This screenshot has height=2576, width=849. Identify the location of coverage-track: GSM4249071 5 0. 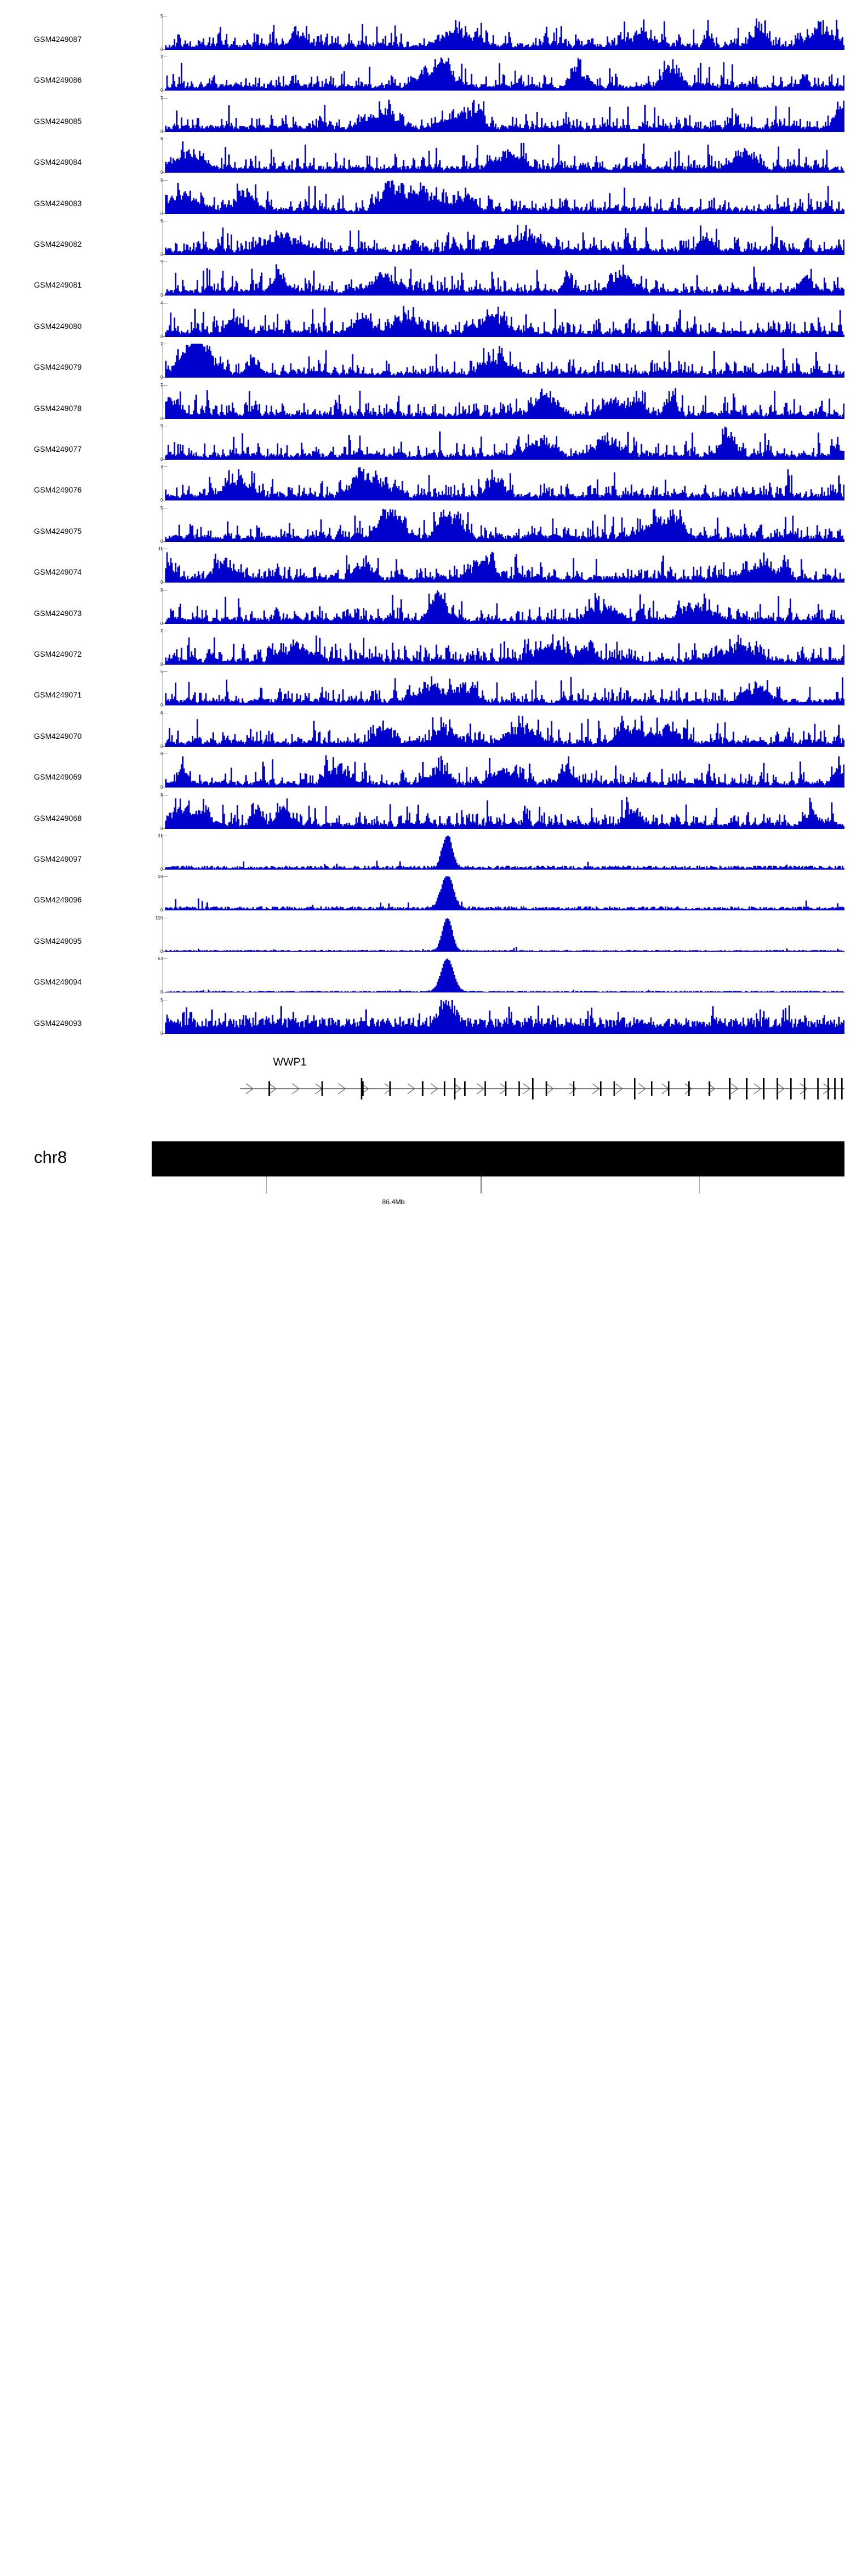
(424, 688).